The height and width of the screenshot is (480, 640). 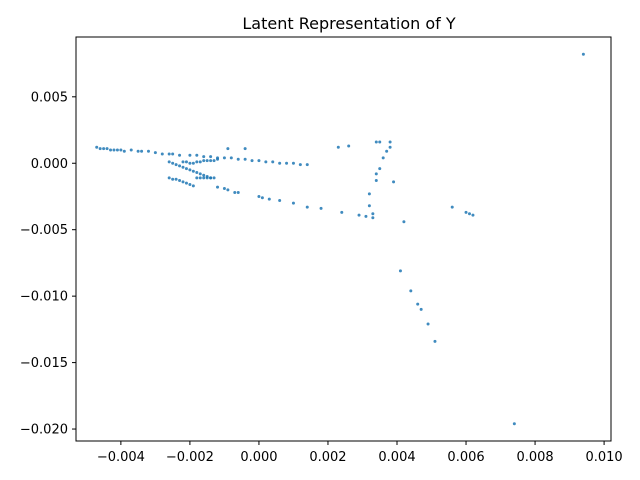 What do you see at coordinates (465, 457) in the screenshot?
I see `x-tick-label: 0.006` at bounding box center [465, 457].